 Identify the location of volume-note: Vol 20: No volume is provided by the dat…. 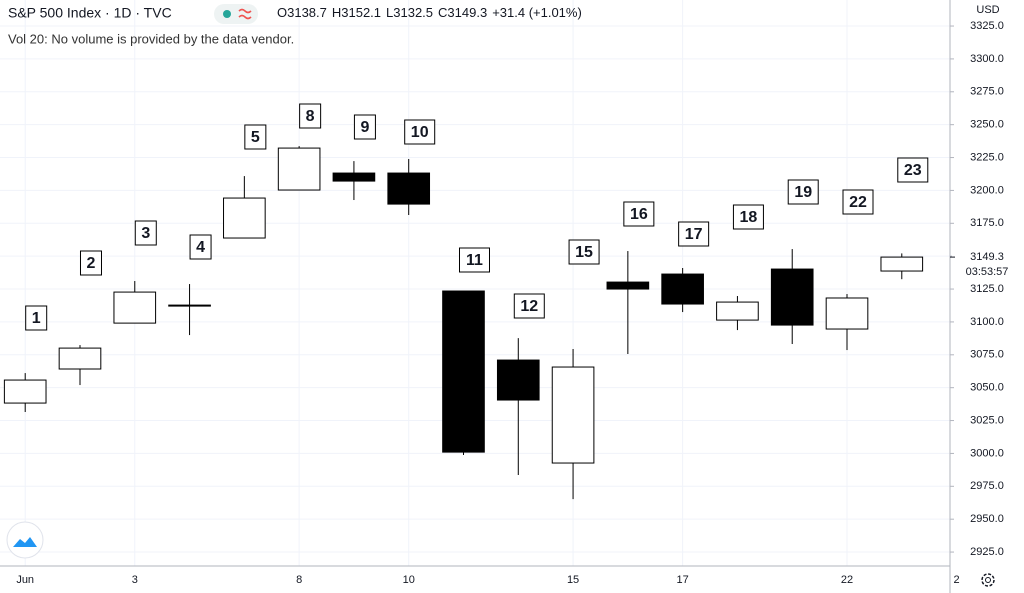
(151, 38).